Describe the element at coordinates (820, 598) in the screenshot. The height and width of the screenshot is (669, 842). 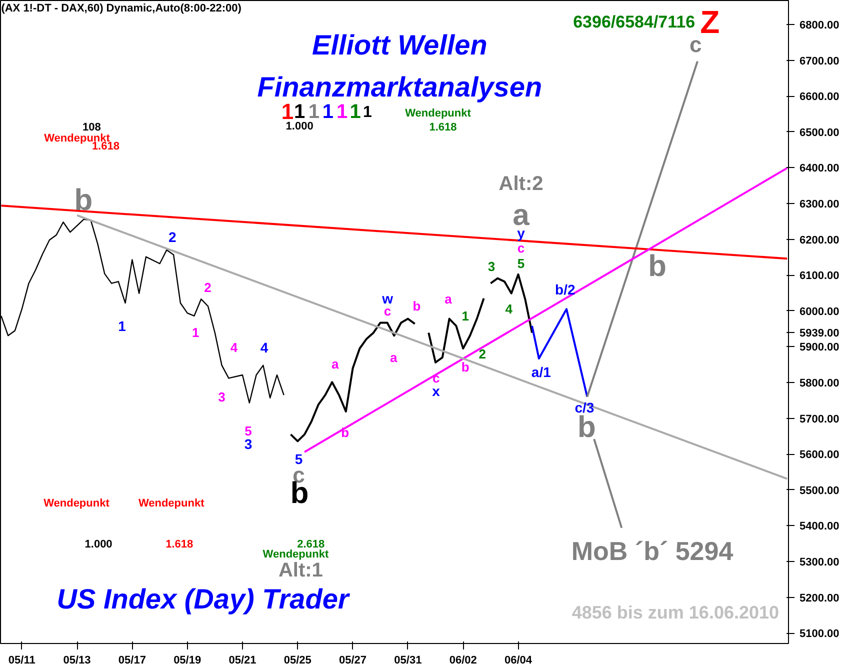
I see `y-tick-label: 5200.00` at that location.